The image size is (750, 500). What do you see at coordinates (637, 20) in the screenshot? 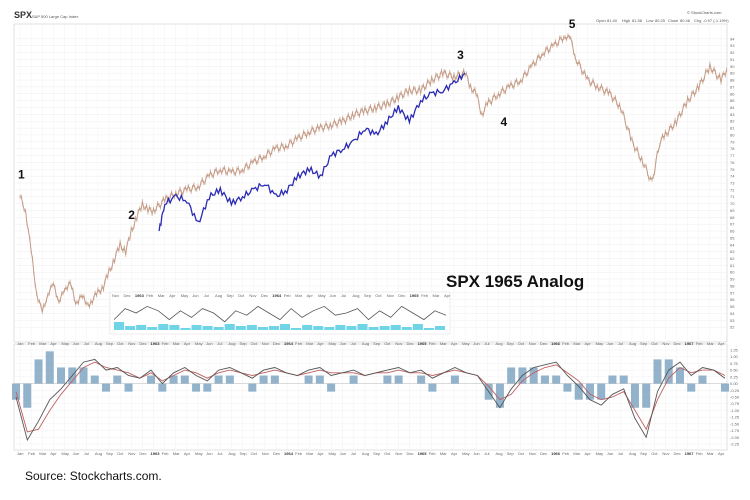
I see `high-value: 81.58` at bounding box center [637, 20].